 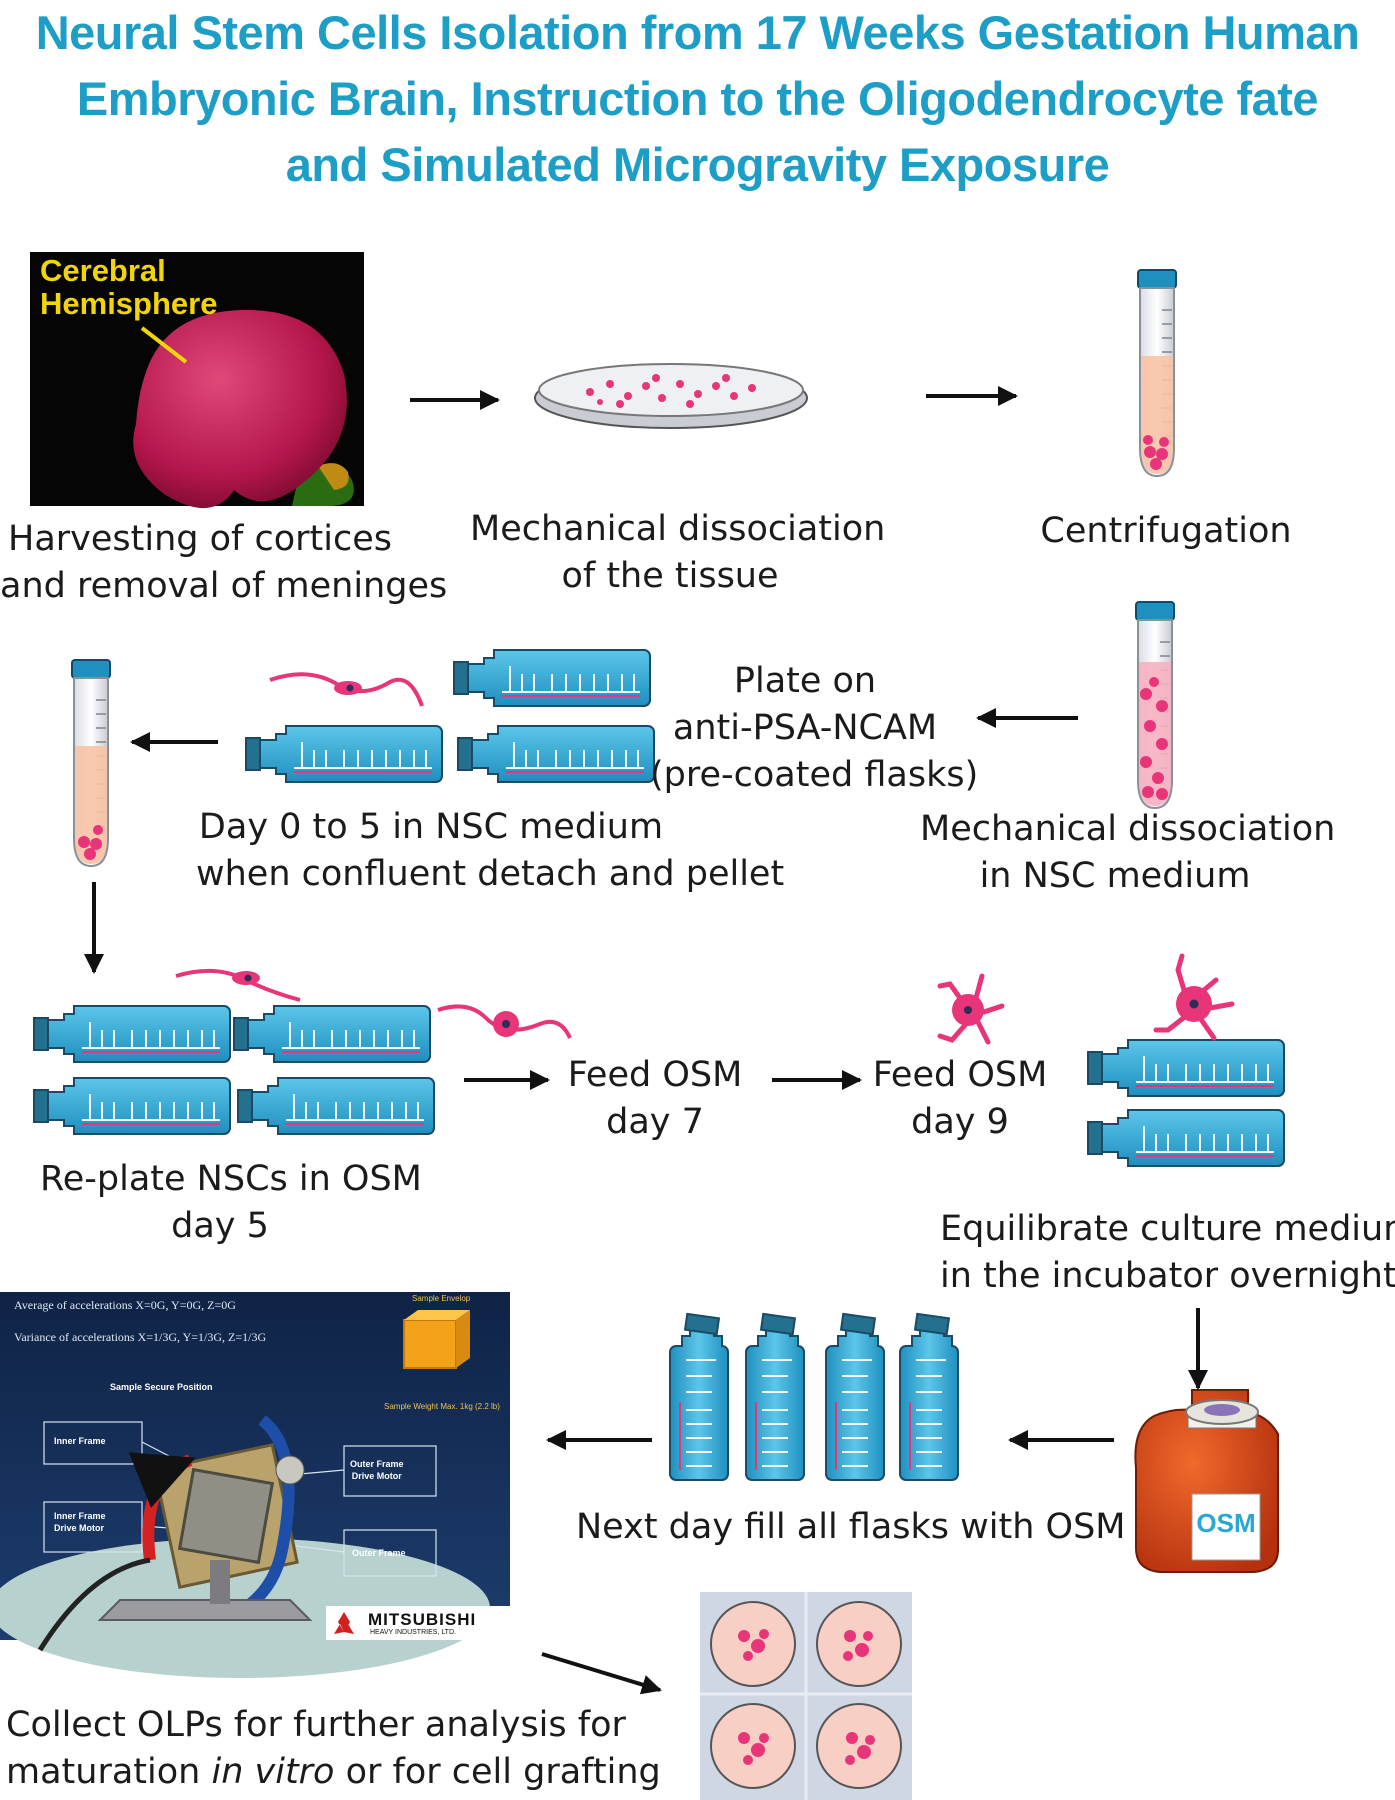 I want to click on title-line-3: and Simulated Microgravity Exposure, so click(x=697, y=164).